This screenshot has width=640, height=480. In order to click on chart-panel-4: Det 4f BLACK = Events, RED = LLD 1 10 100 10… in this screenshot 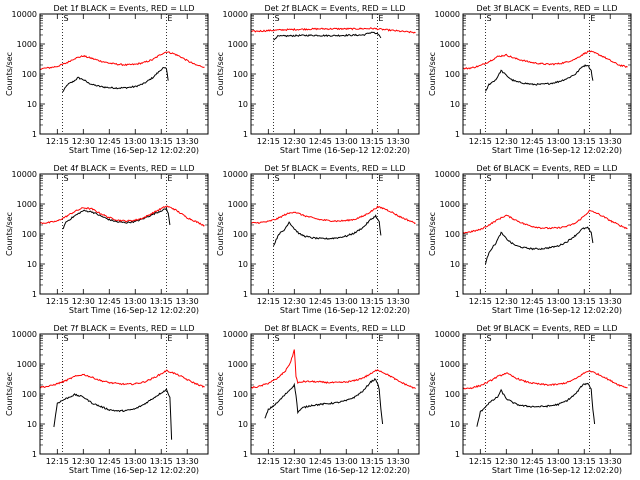, I will do `click(107, 239)`.